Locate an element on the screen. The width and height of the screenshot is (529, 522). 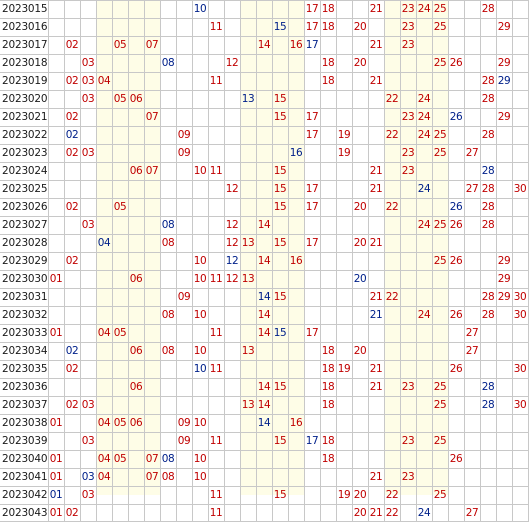
special-number-cell: 04 is located at coordinates (104, 243).